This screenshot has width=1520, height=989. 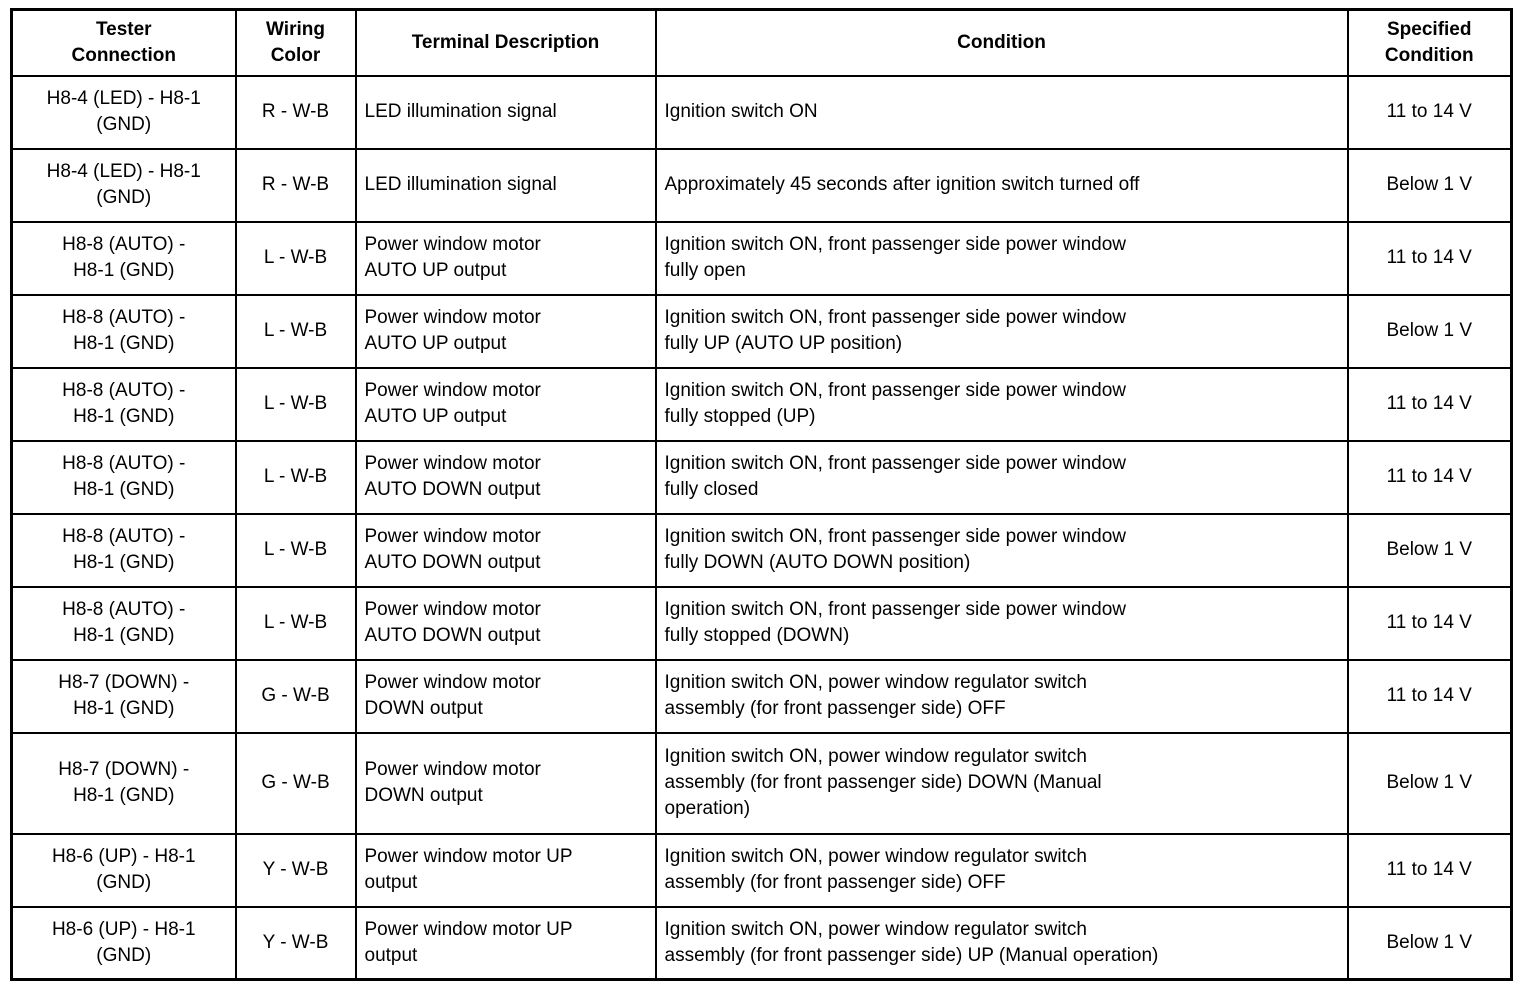 What do you see at coordinates (295, 42) in the screenshot?
I see `header-wiring-color: Wiring Color` at bounding box center [295, 42].